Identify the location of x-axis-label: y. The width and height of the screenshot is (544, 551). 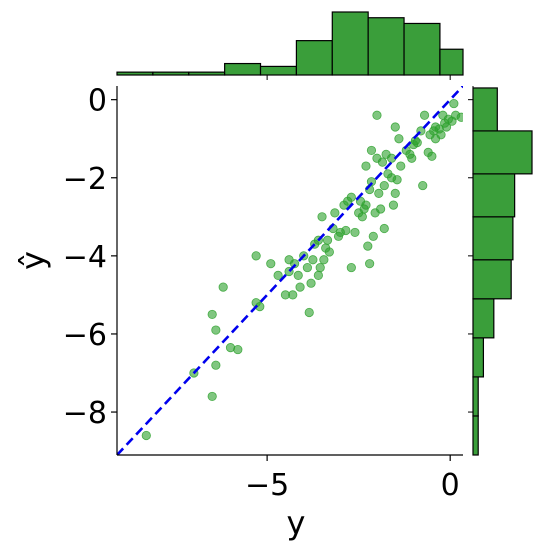
(296, 523).